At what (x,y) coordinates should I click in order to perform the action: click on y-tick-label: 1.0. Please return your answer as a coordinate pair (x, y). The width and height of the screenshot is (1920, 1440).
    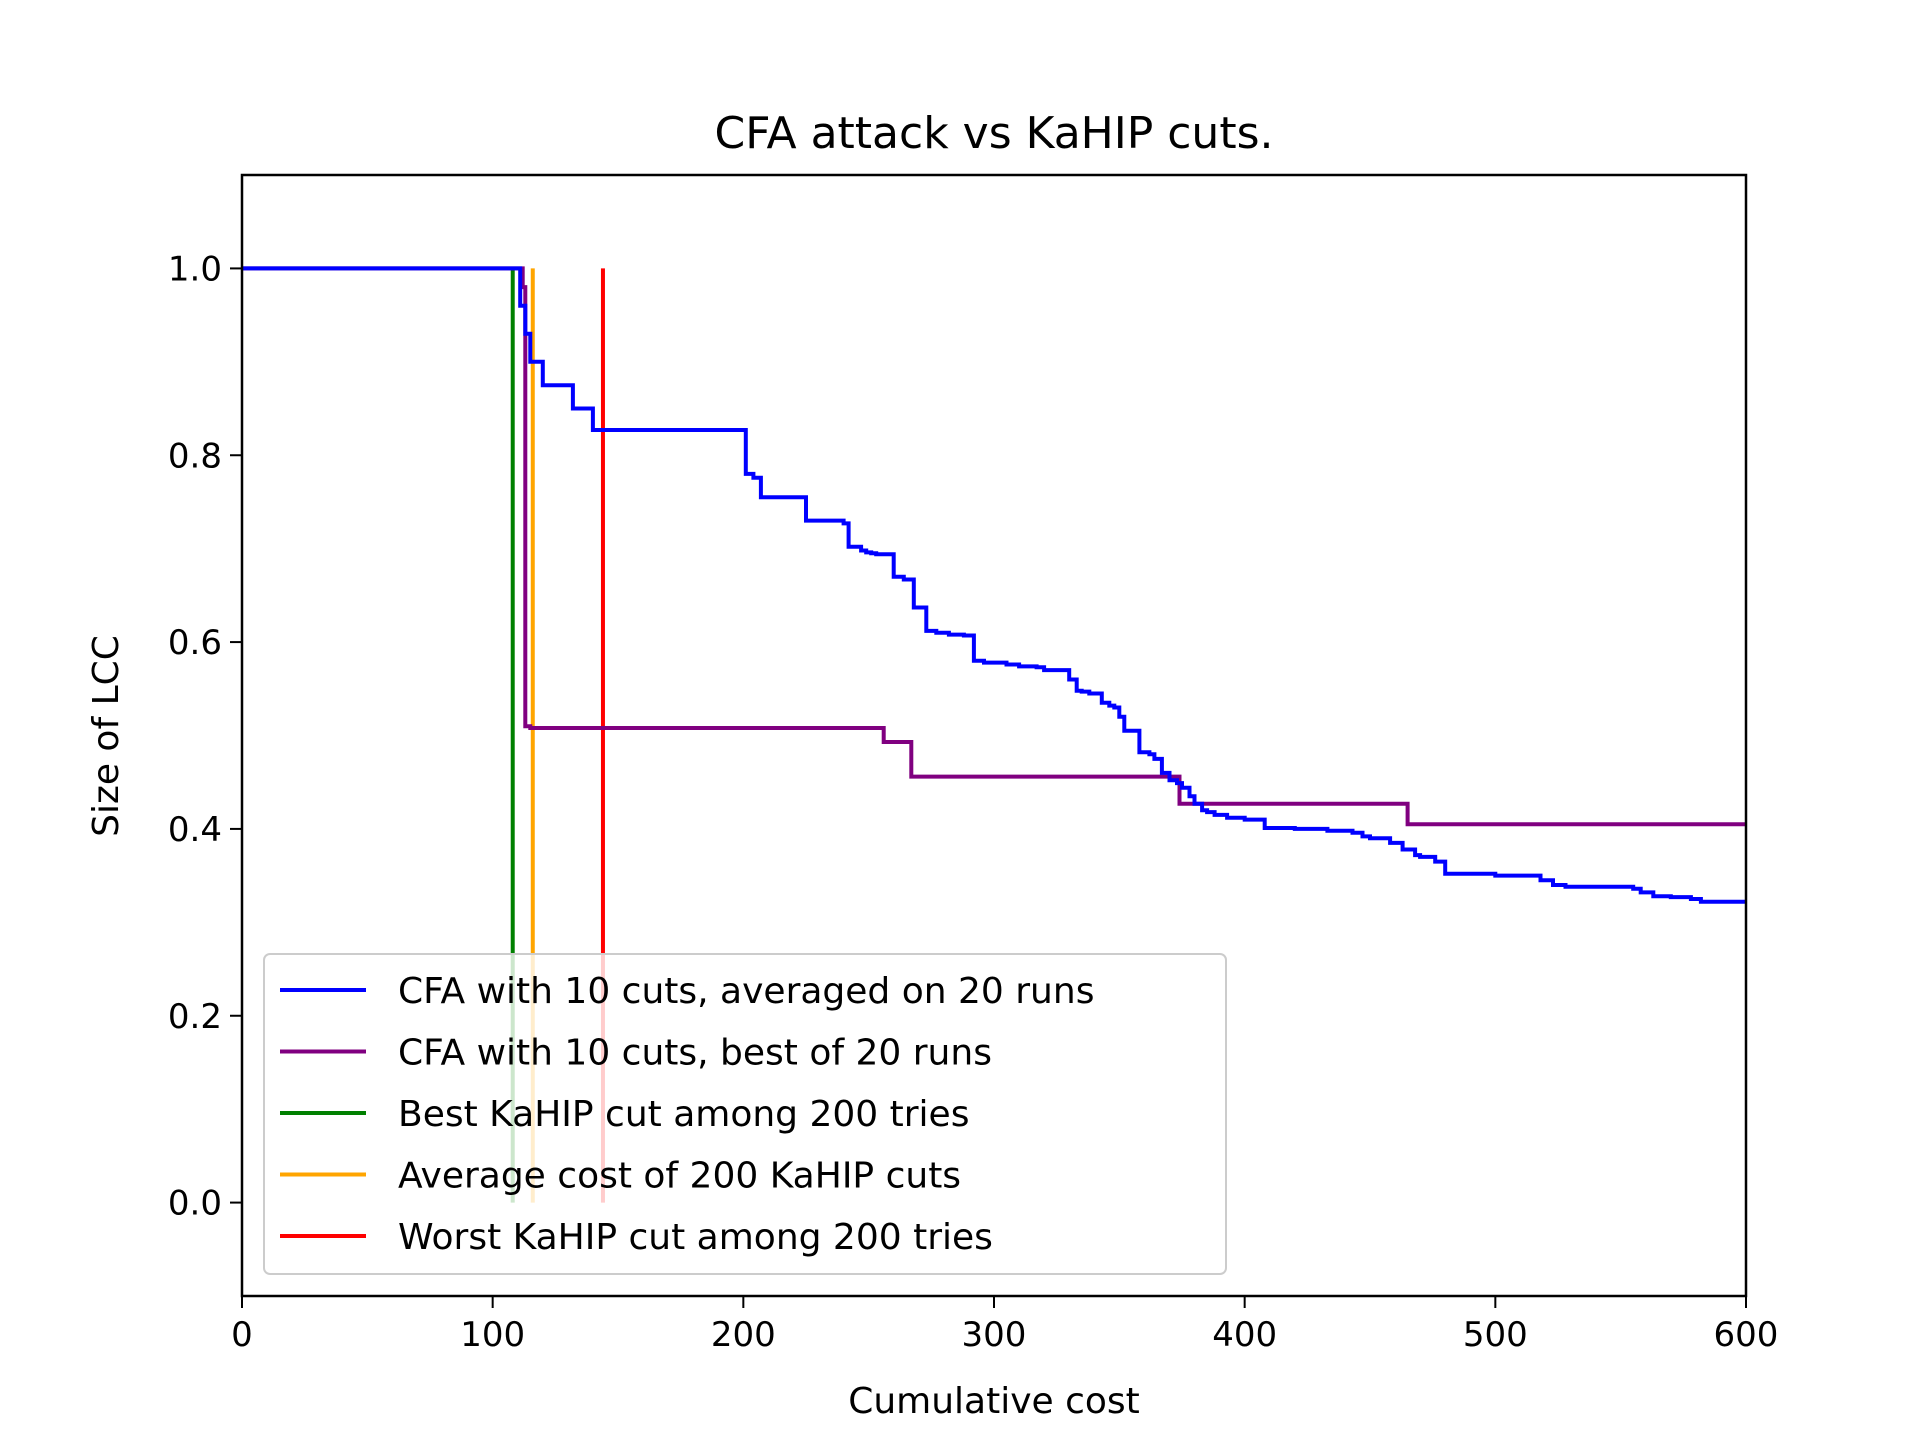
    Looking at the image, I should click on (195, 269).